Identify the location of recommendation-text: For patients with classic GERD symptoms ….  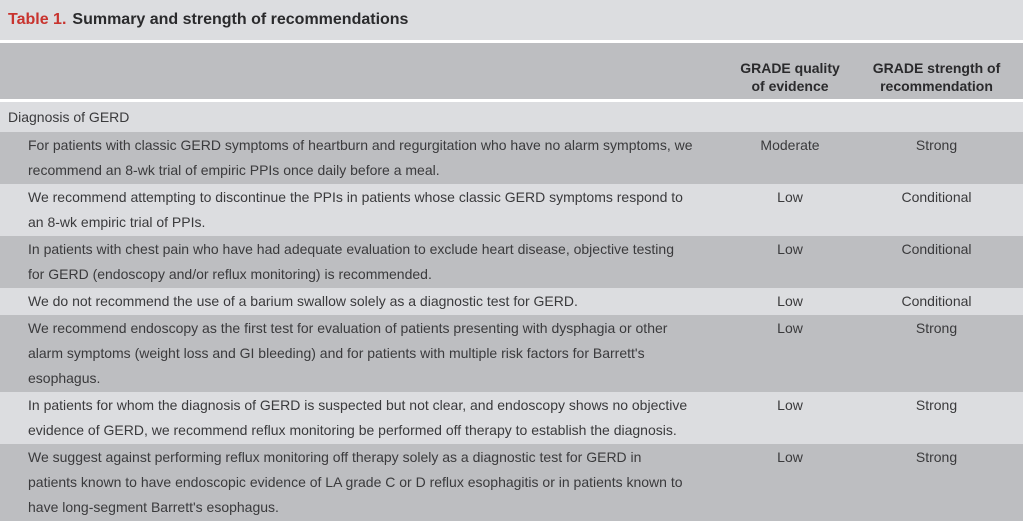
(365, 158).